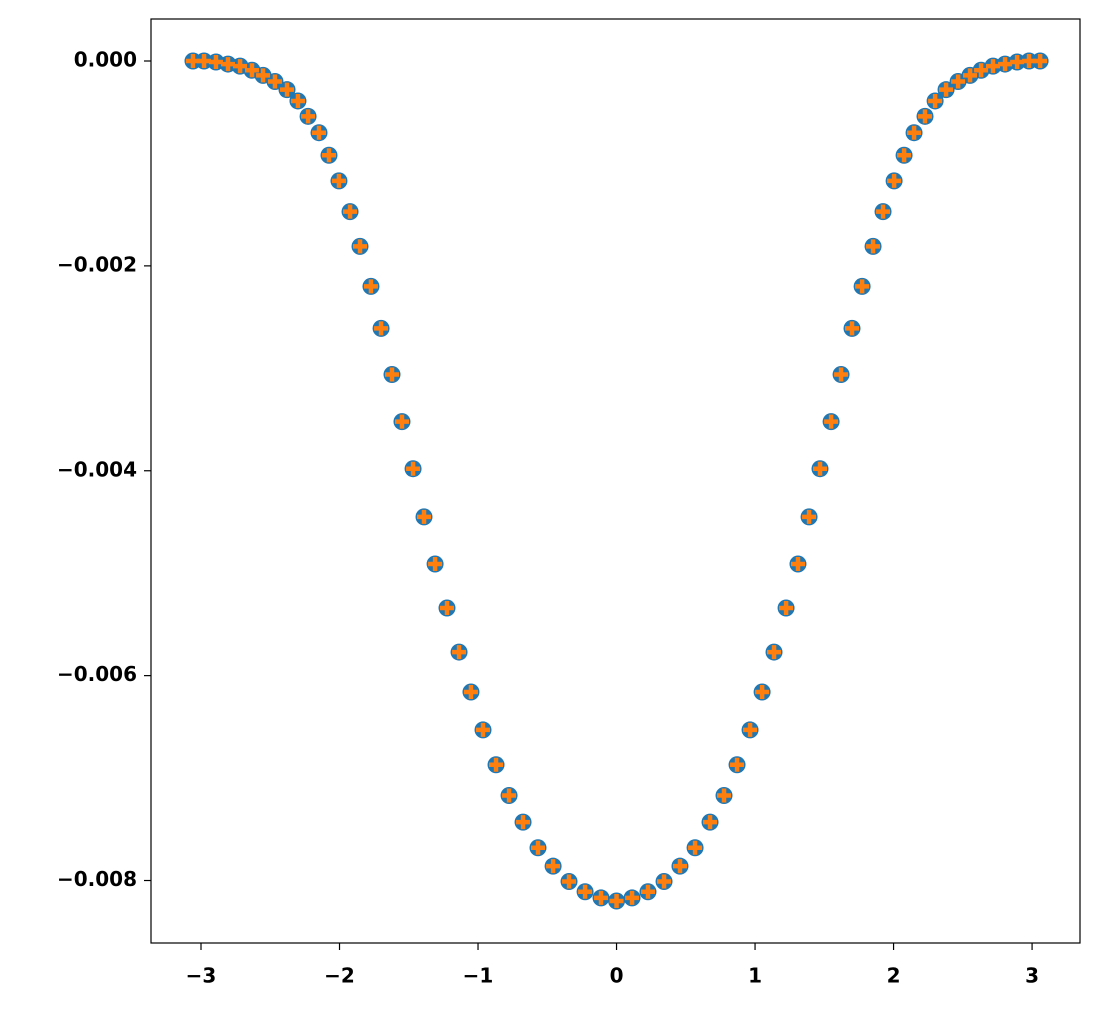 The width and height of the screenshot is (1100, 1011). Describe the element at coordinates (894, 976) in the screenshot. I see `x-tick-label: 2` at that location.